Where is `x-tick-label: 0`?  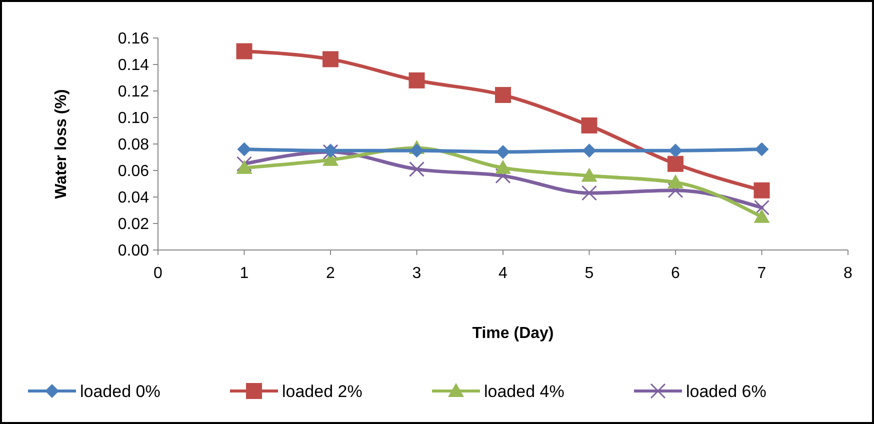 x-tick-label: 0 is located at coordinates (158, 273).